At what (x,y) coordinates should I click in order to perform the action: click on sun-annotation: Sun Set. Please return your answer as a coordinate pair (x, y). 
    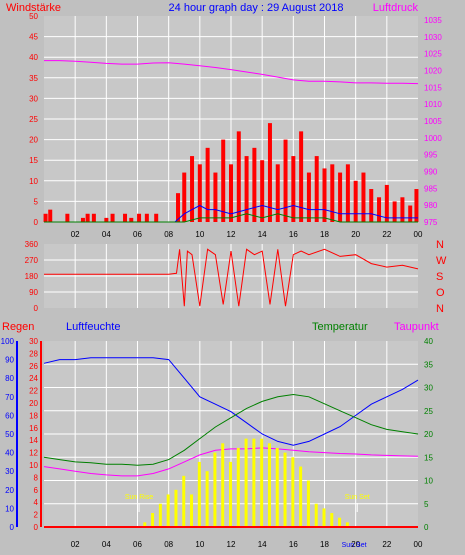
    Looking at the image, I should click on (357, 497).